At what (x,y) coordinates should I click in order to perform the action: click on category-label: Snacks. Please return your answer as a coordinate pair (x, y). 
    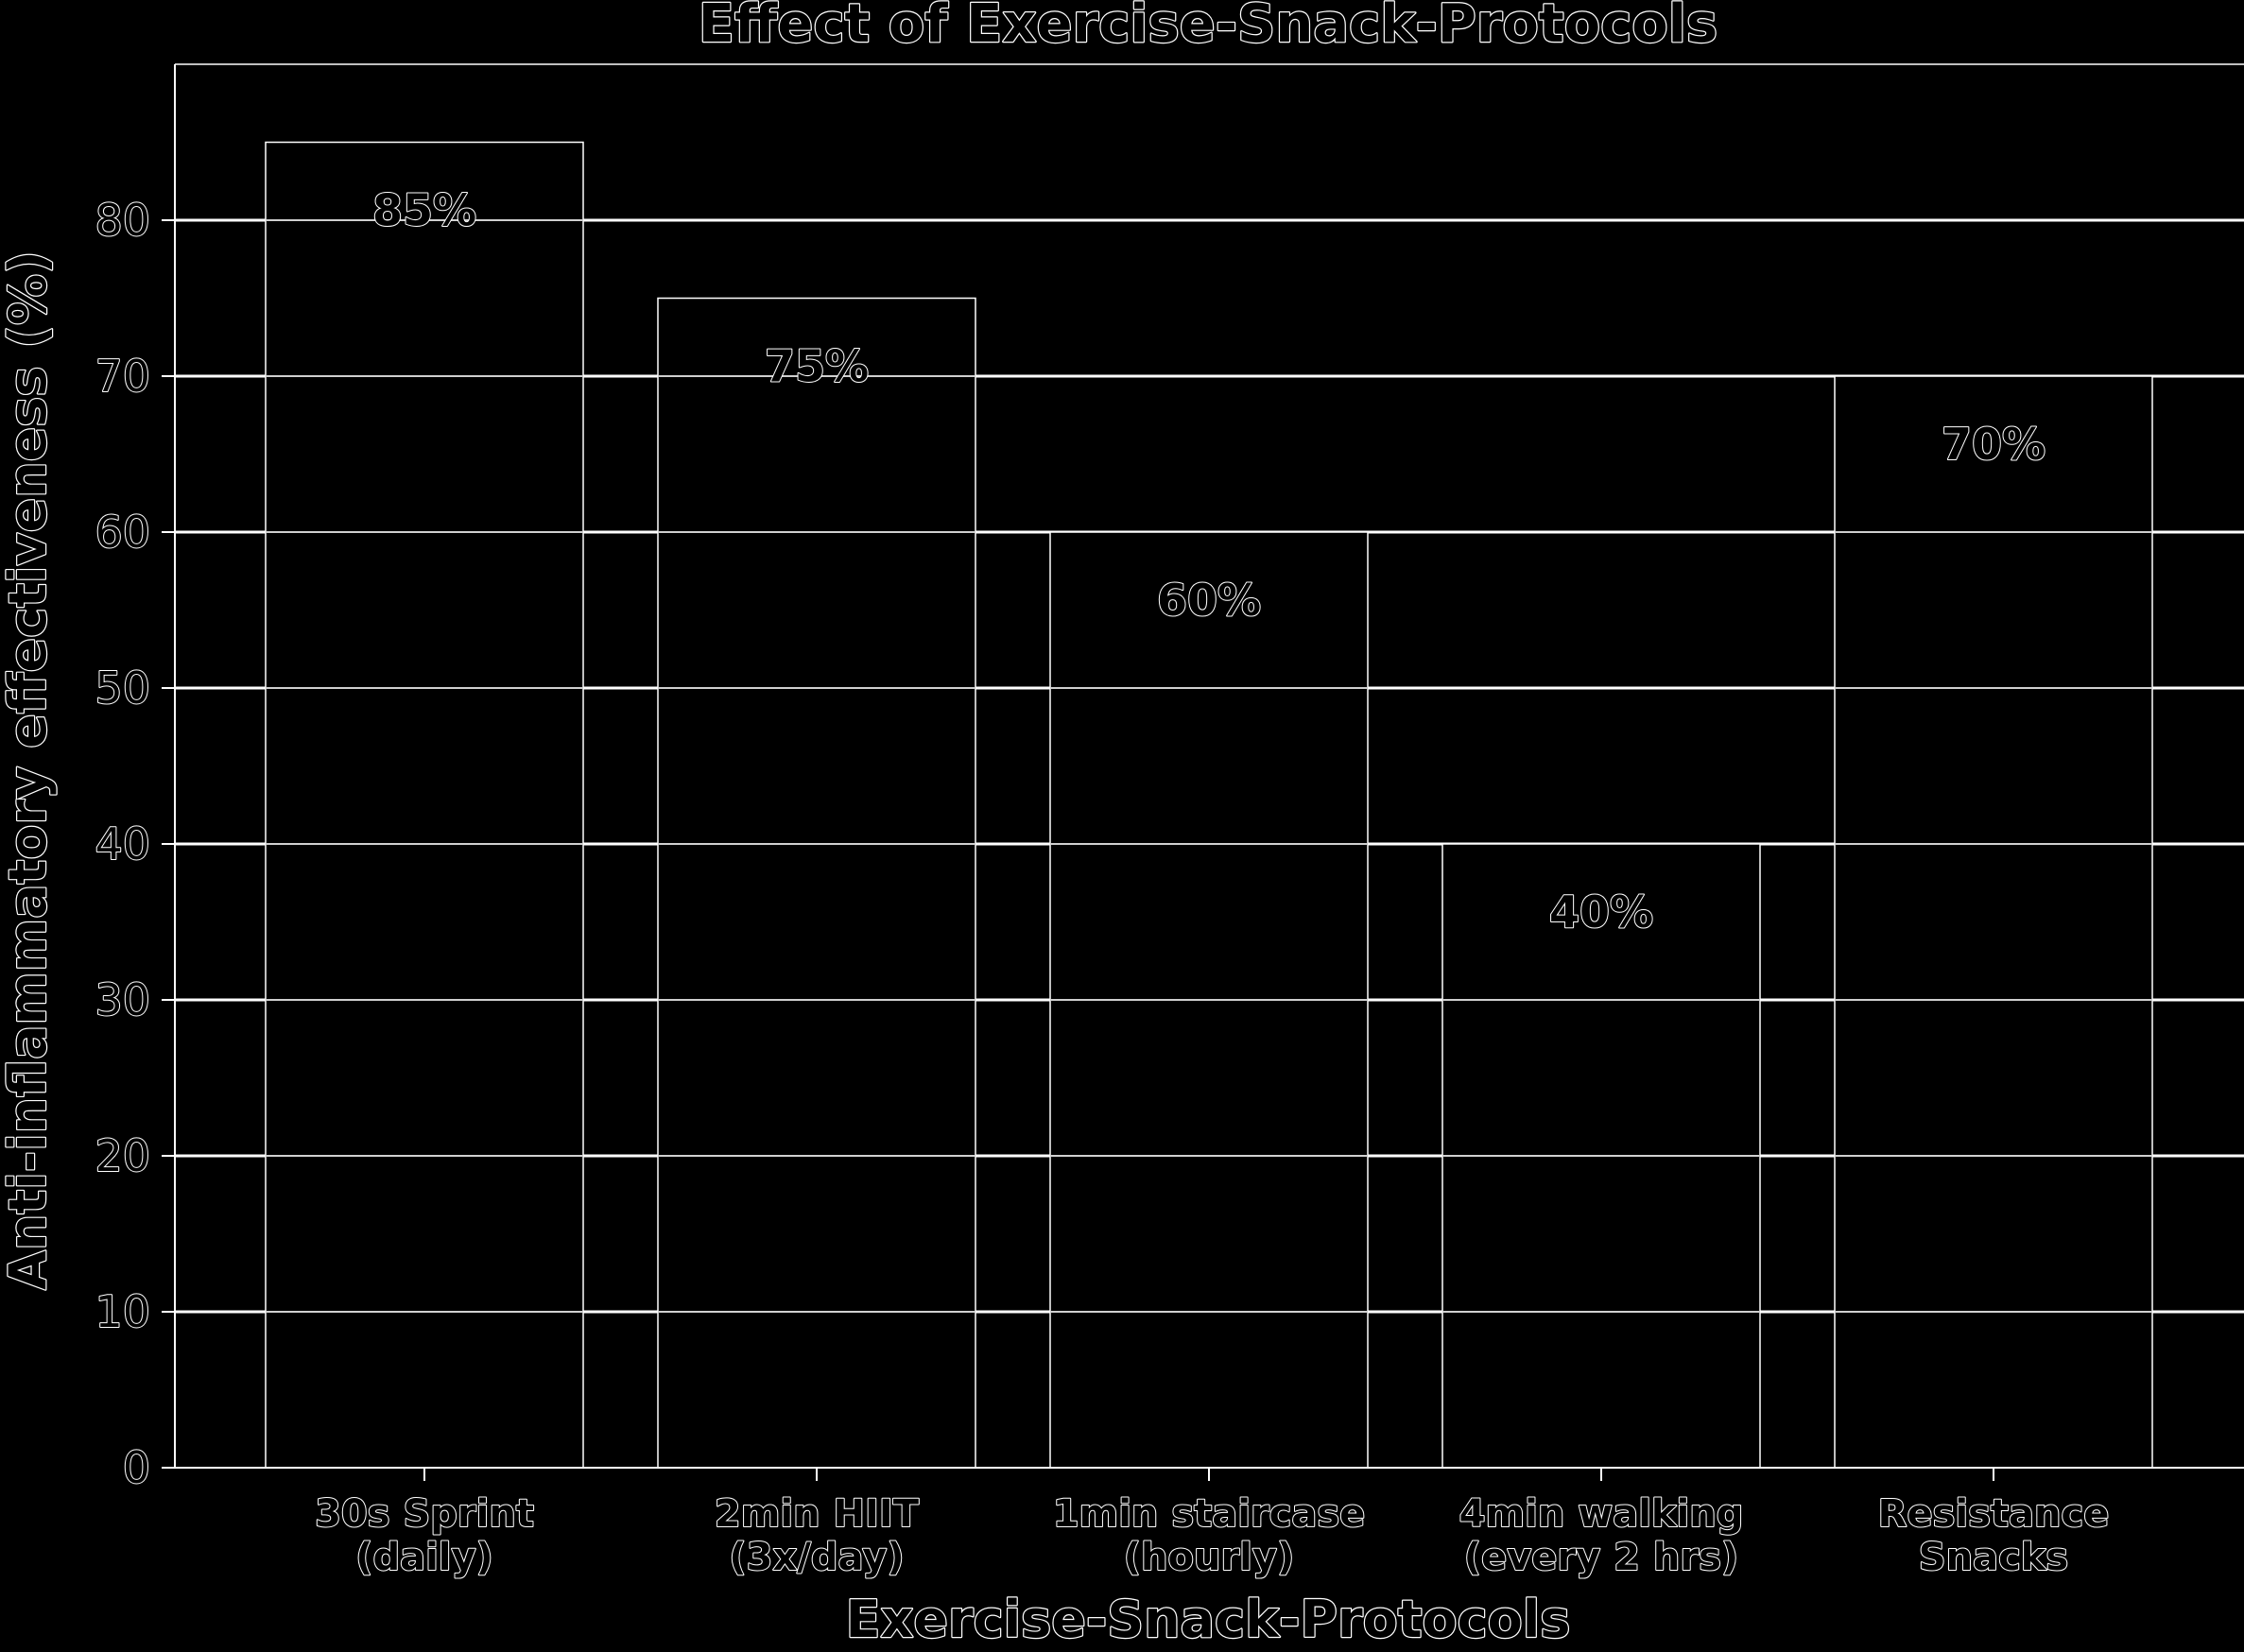
    Looking at the image, I should click on (1993, 1557).